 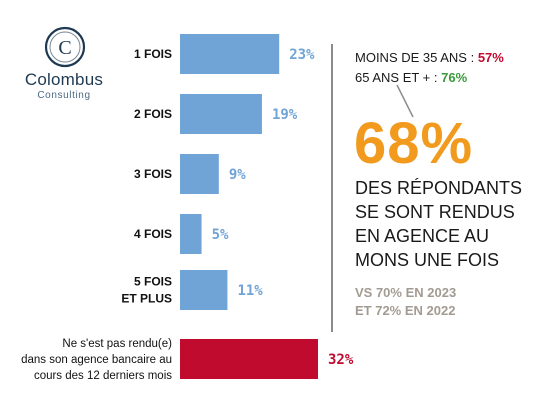 I want to click on bar-category-label: 3 FOIS, so click(x=153, y=174).